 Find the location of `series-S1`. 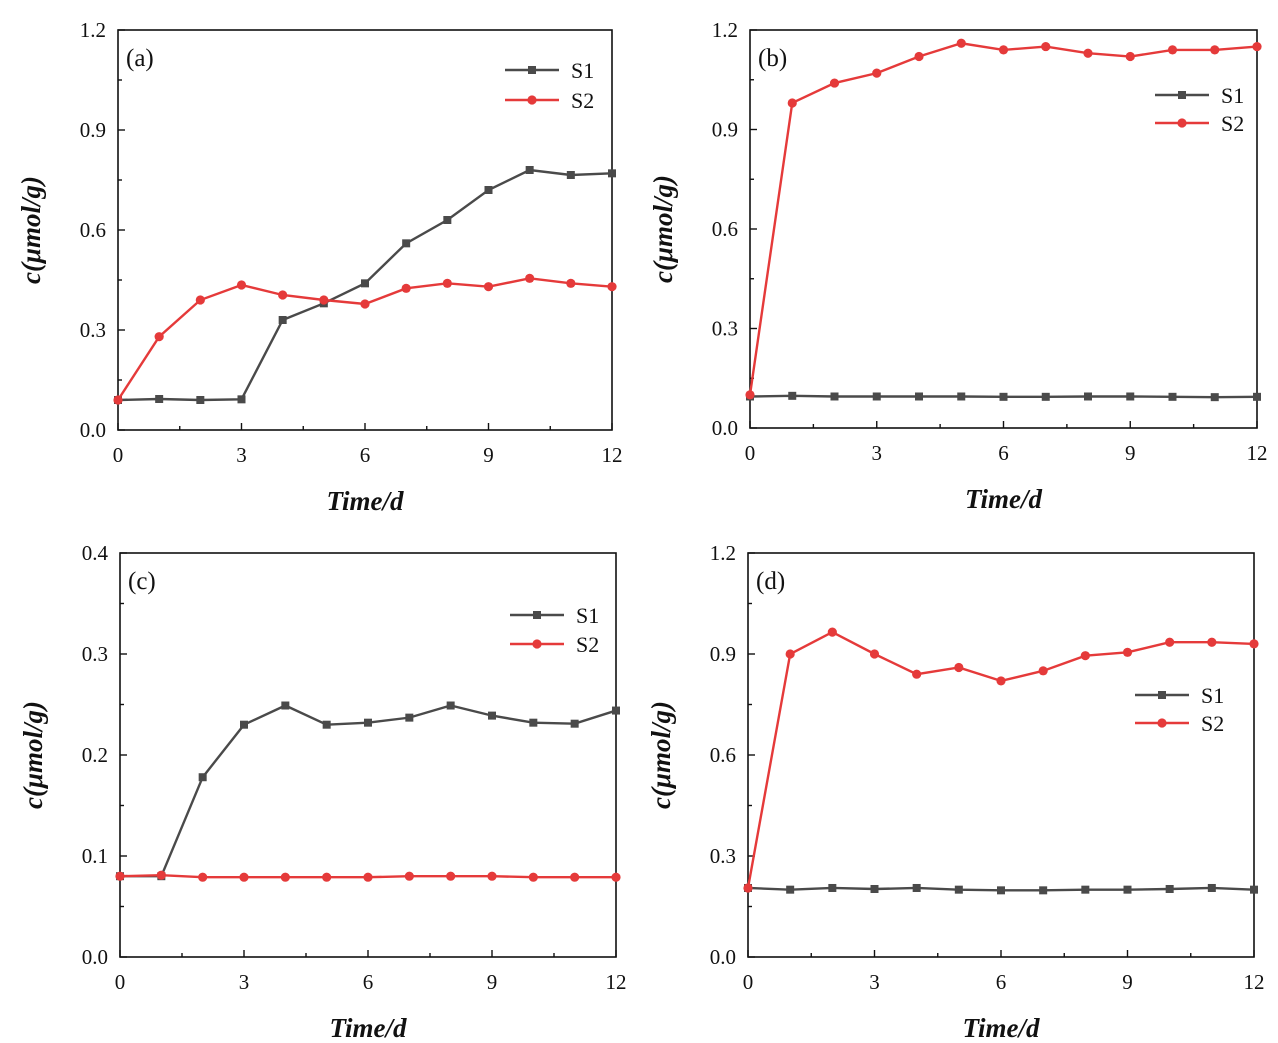

series-S1 is located at coordinates (1001, 889).